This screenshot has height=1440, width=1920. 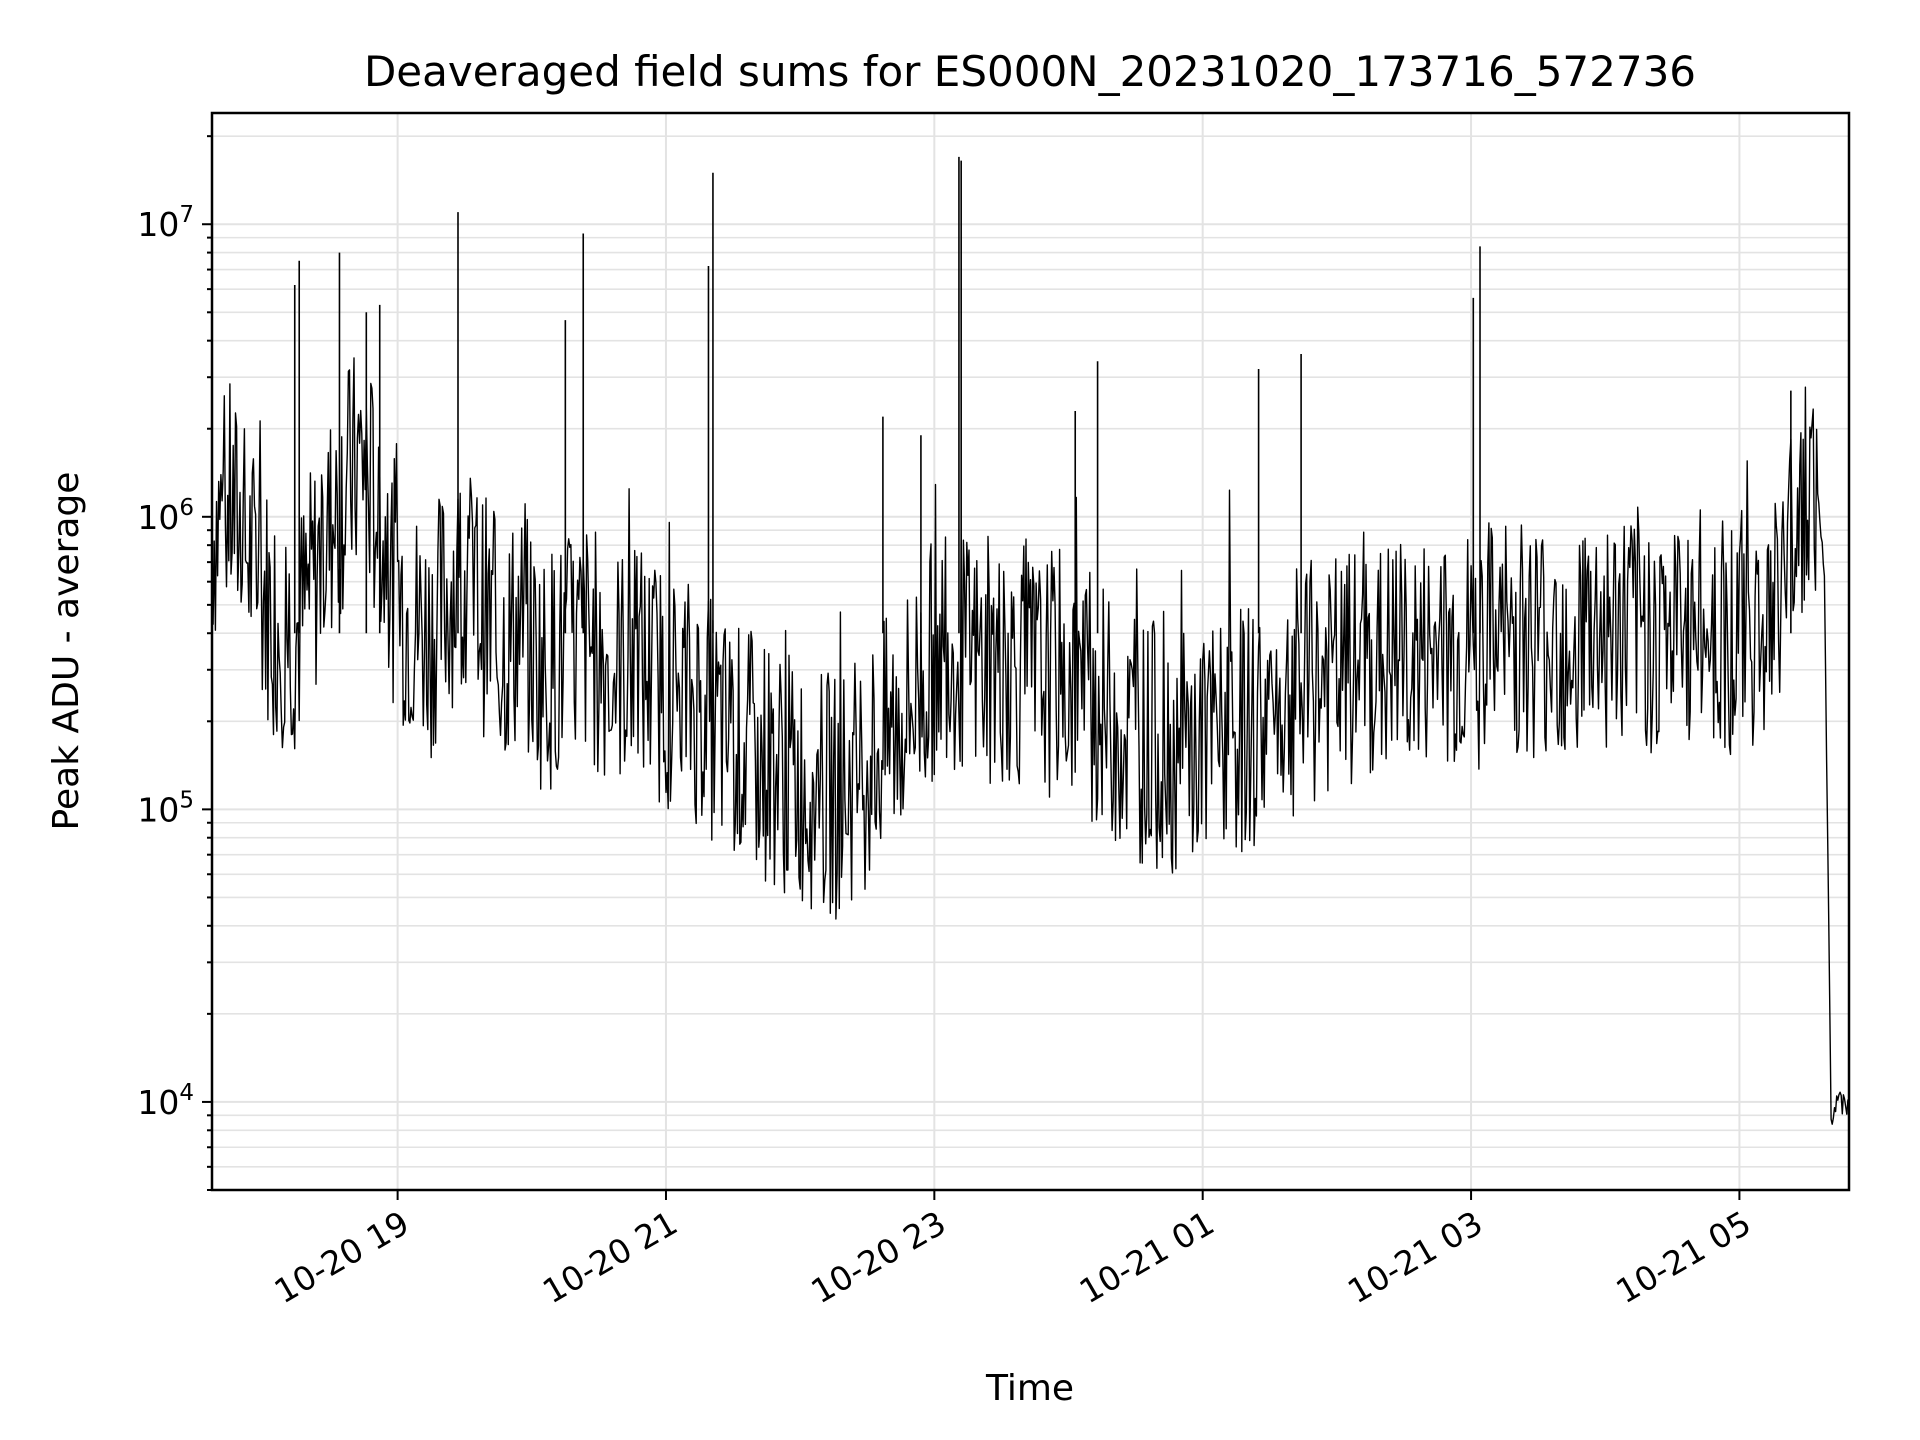 I want to click on y-axis-label: Peak ADU - average, so click(x=66, y=651).